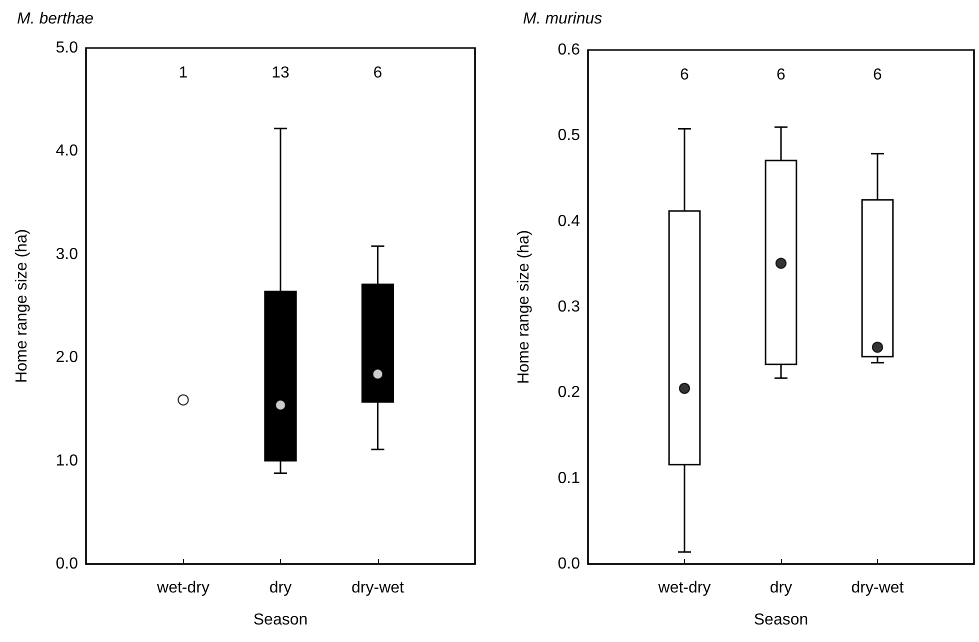 Image resolution: width=979 pixels, height=642 pixels. Describe the element at coordinates (569, 393) in the screenshot. I see `y-tick-label: 0.2` at that location.